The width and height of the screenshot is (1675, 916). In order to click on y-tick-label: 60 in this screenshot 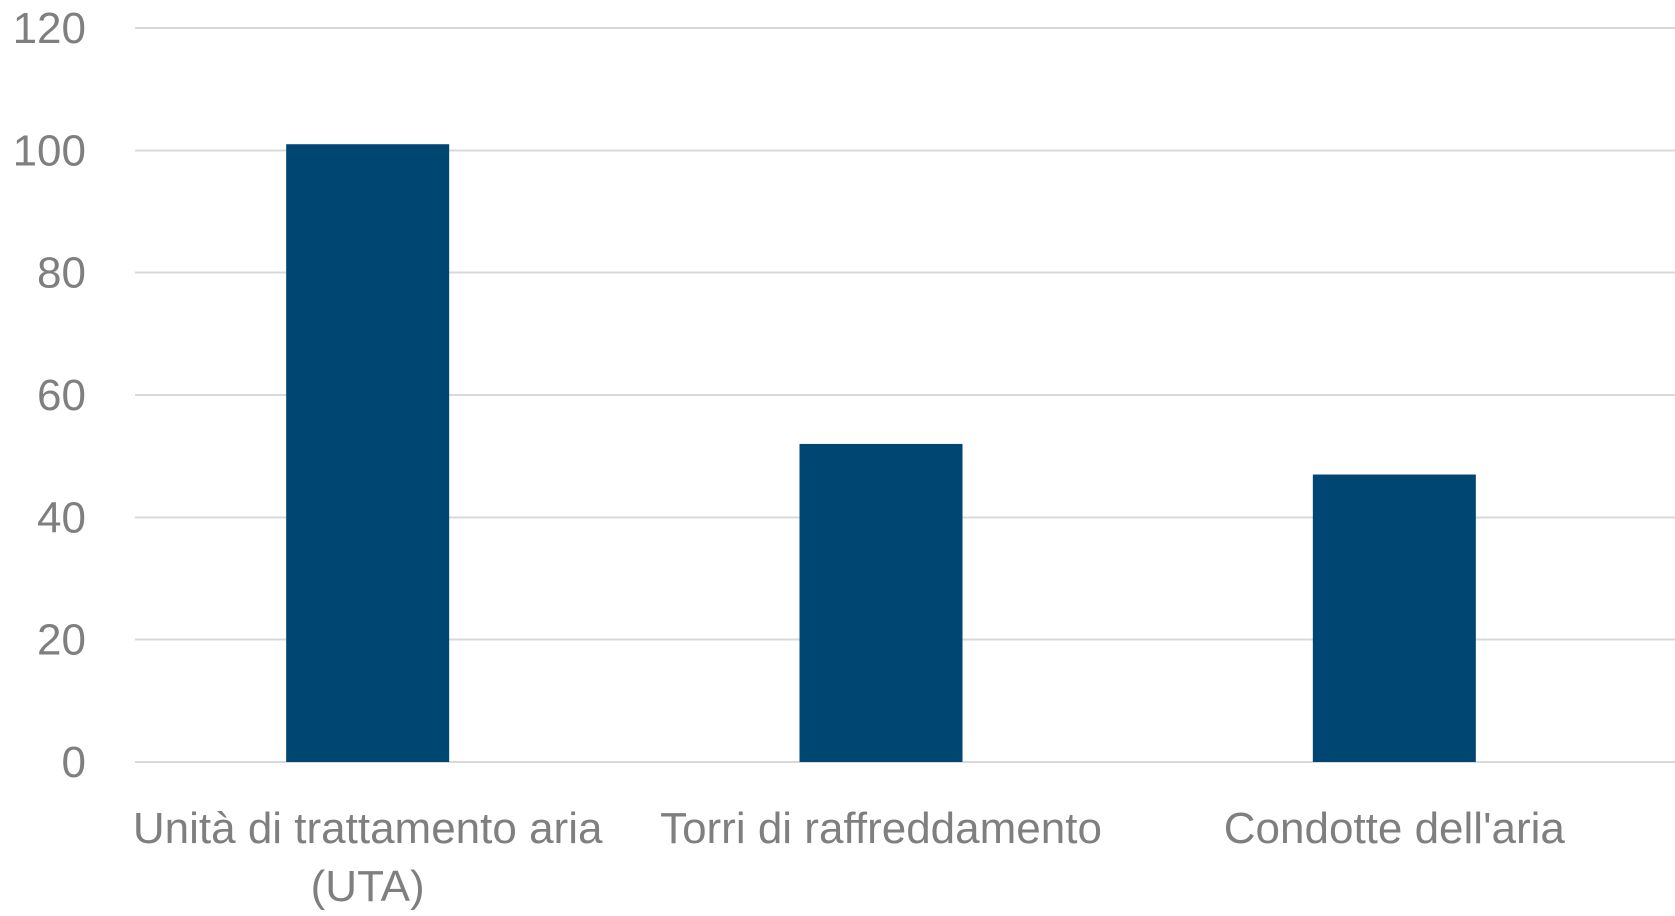, I will do `click(61, 395)`.